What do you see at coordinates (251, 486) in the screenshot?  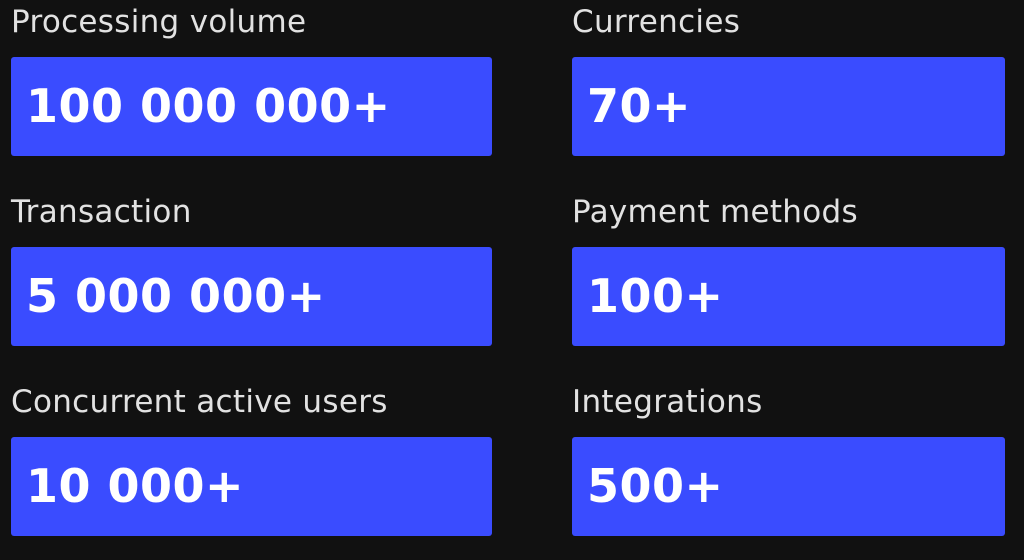 I see `stat-value-box: 10 000+` at bounding box center [251, 486].